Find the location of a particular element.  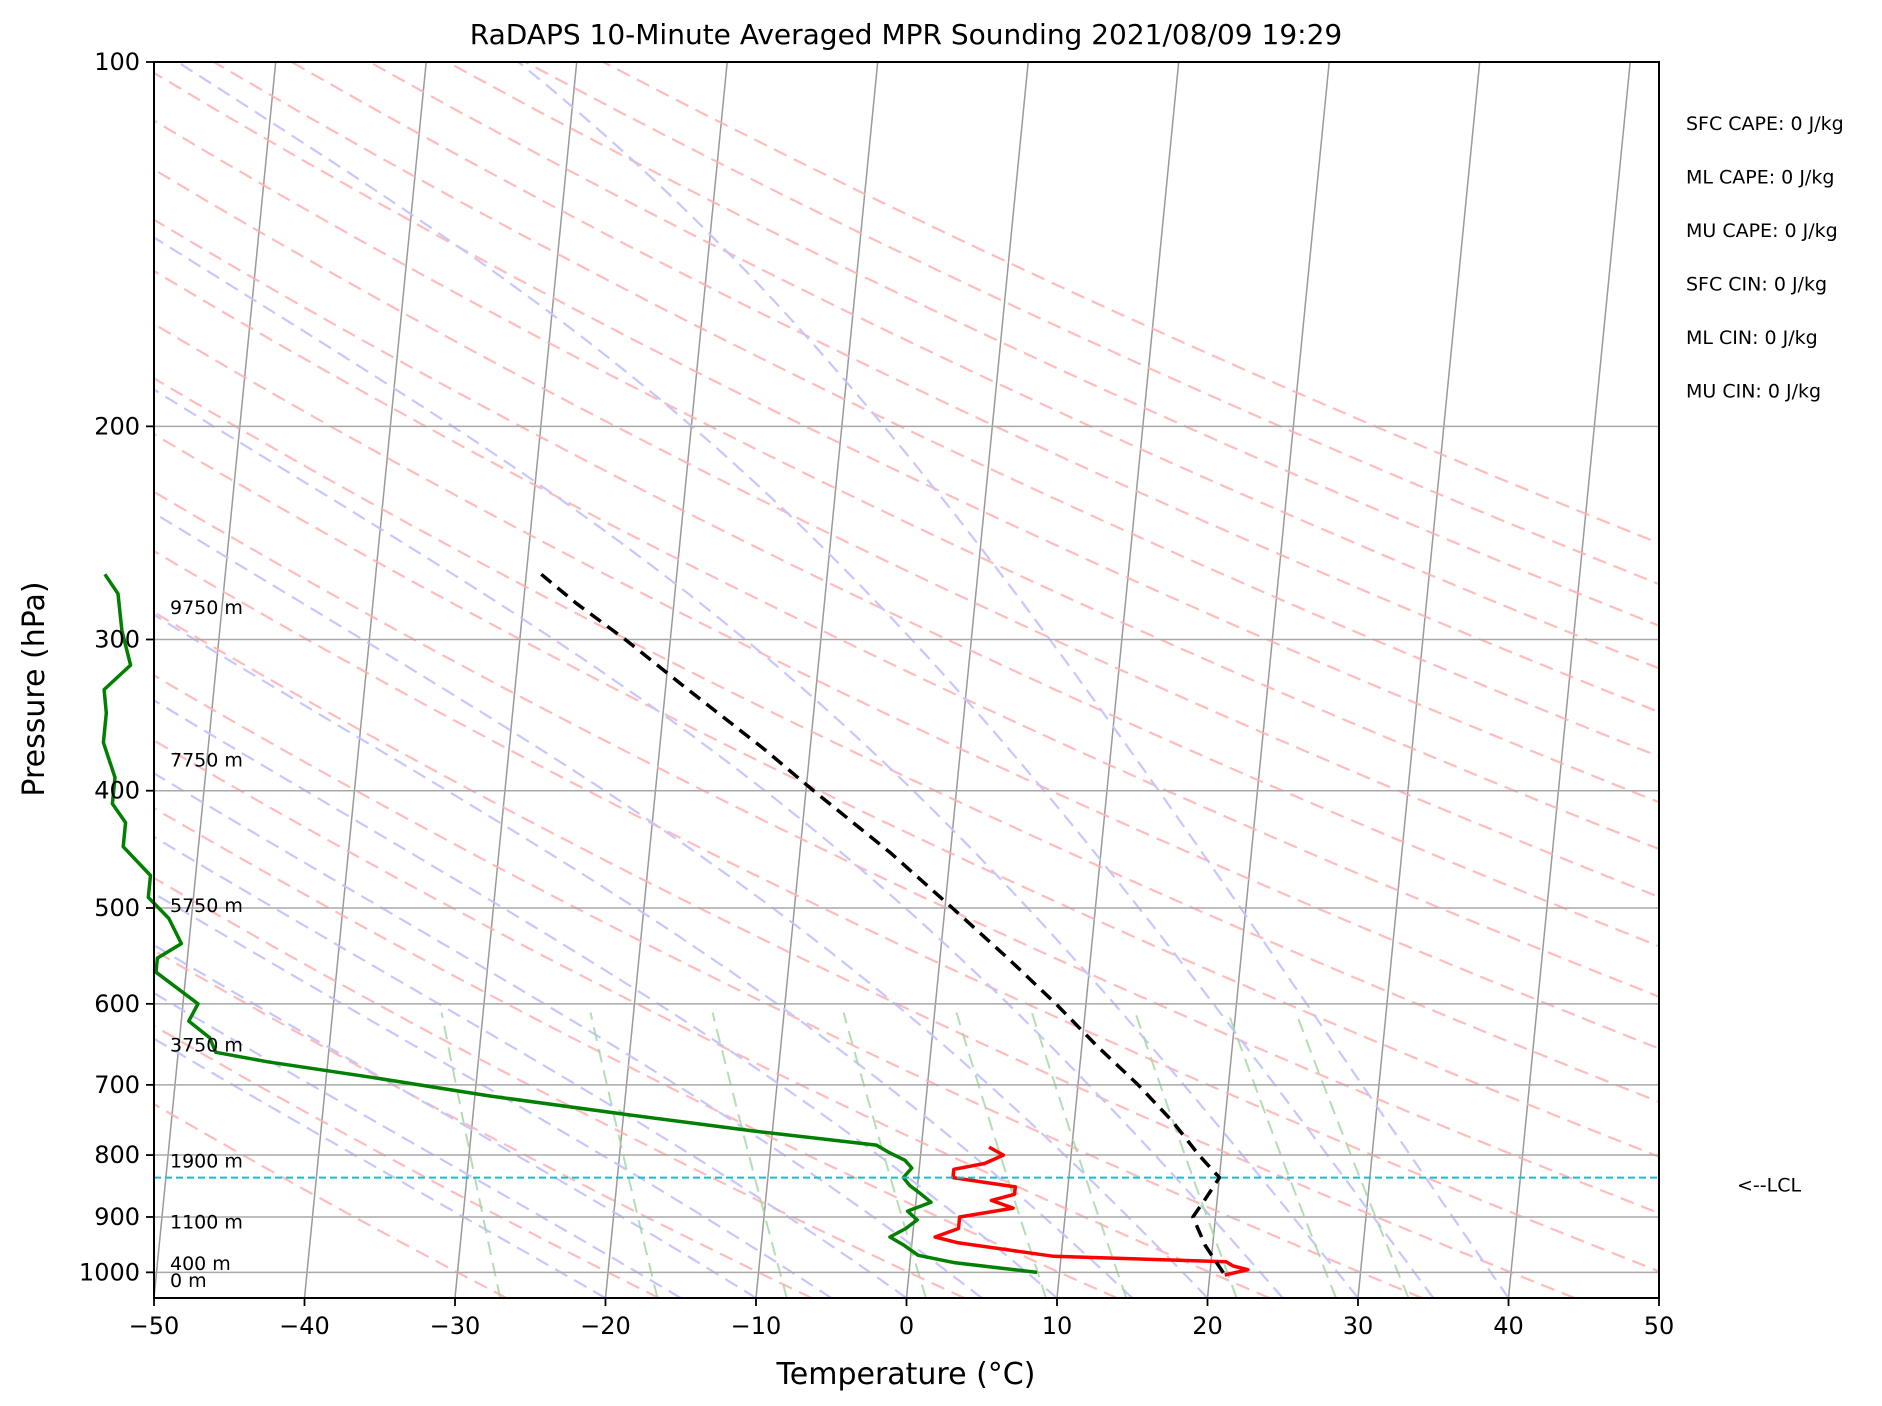

x-tick-label: 30 is located at coordinates (1358, 1326).